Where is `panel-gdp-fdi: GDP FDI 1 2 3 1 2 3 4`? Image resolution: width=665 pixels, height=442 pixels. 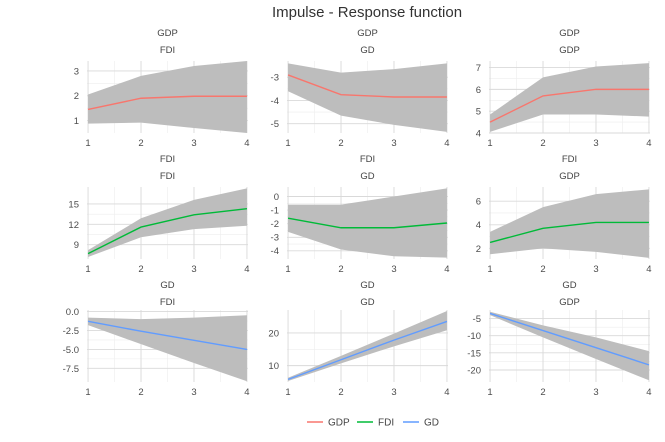
panel-gdp-fdi: GDP FDI 1 2 3 1 2 3 4 is located at coordinates (162, 88).